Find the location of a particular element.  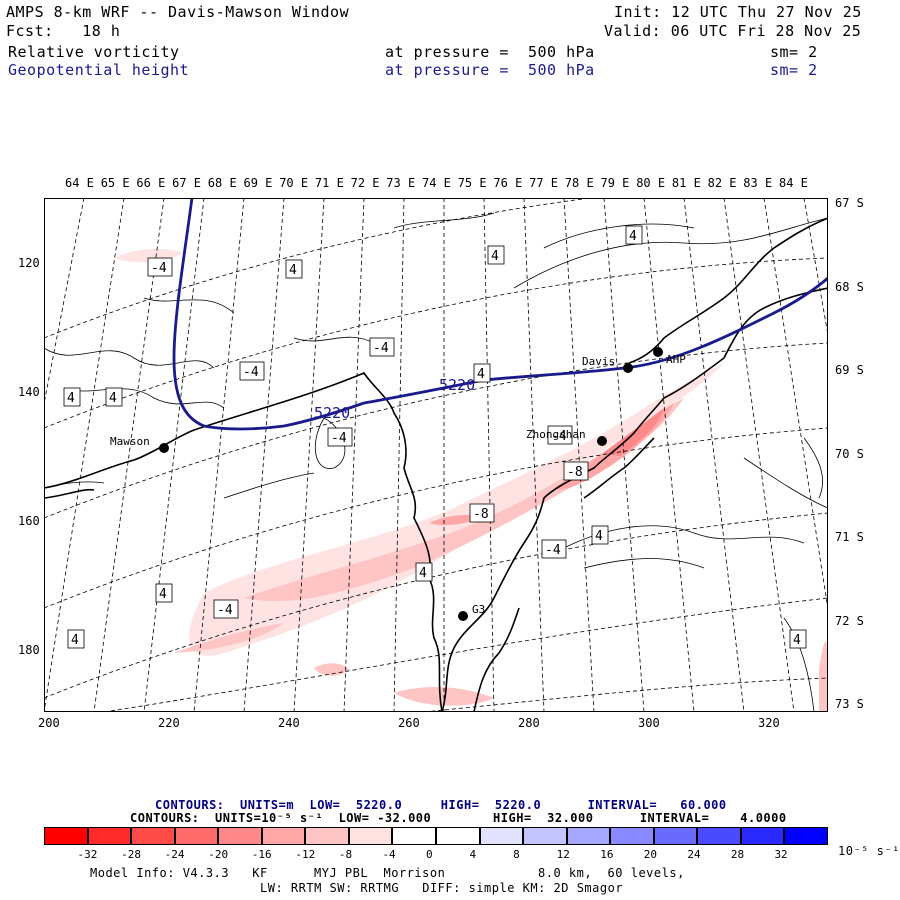

colorbar-label: 28 is located at coordinates (737, 854).